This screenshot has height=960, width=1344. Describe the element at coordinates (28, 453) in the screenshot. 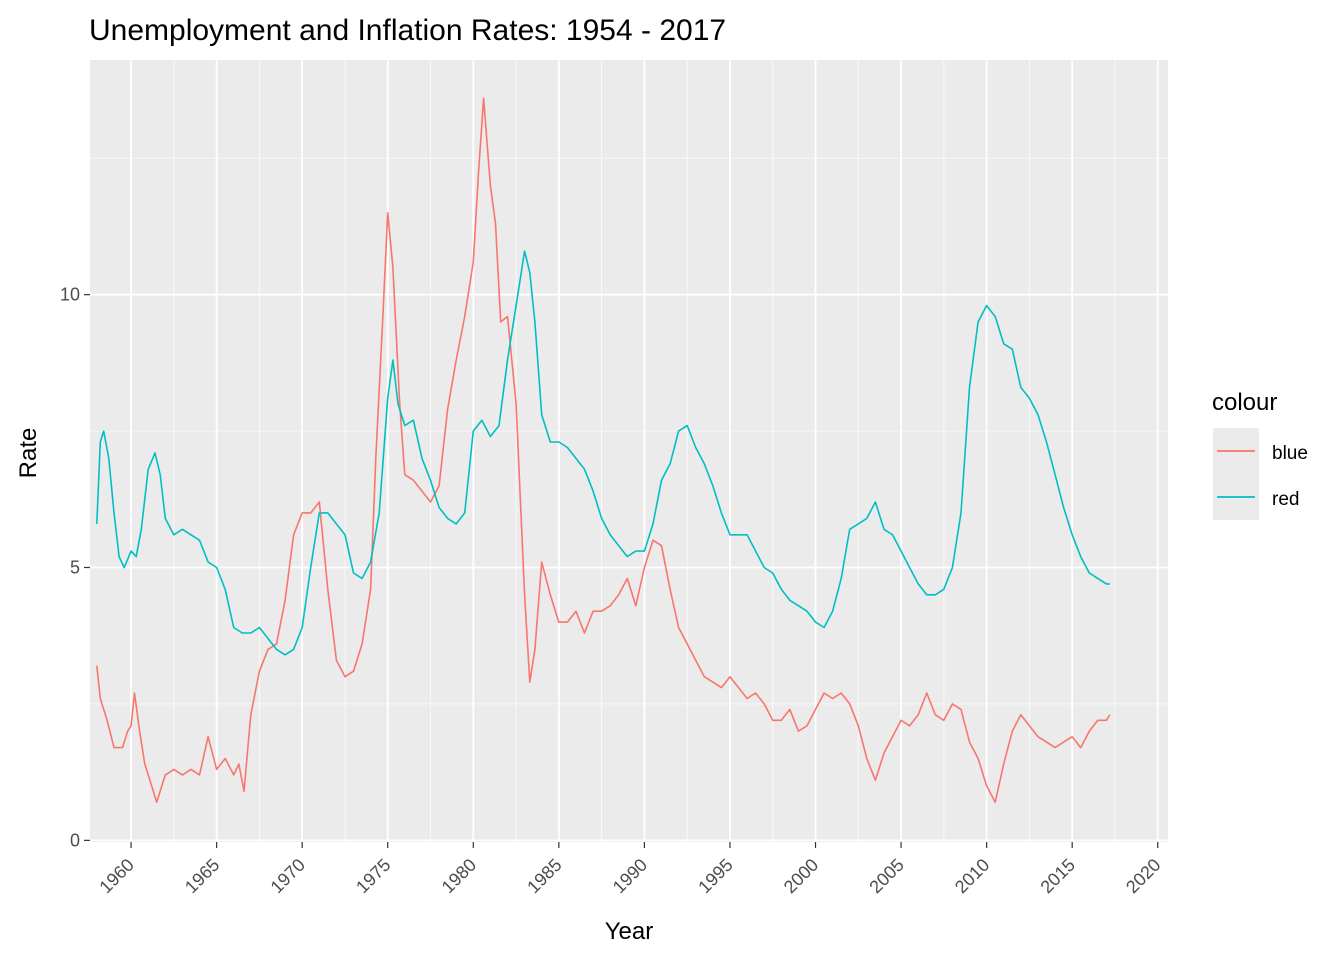

I see `y-axis-title: Rate` at that location.